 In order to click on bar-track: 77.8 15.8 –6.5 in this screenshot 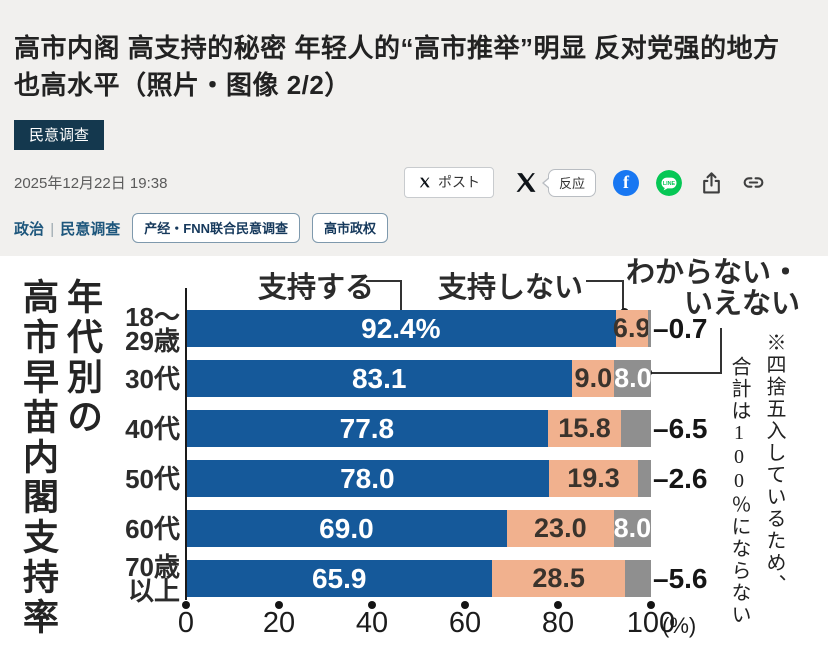, I will do `click(447, 428)`.